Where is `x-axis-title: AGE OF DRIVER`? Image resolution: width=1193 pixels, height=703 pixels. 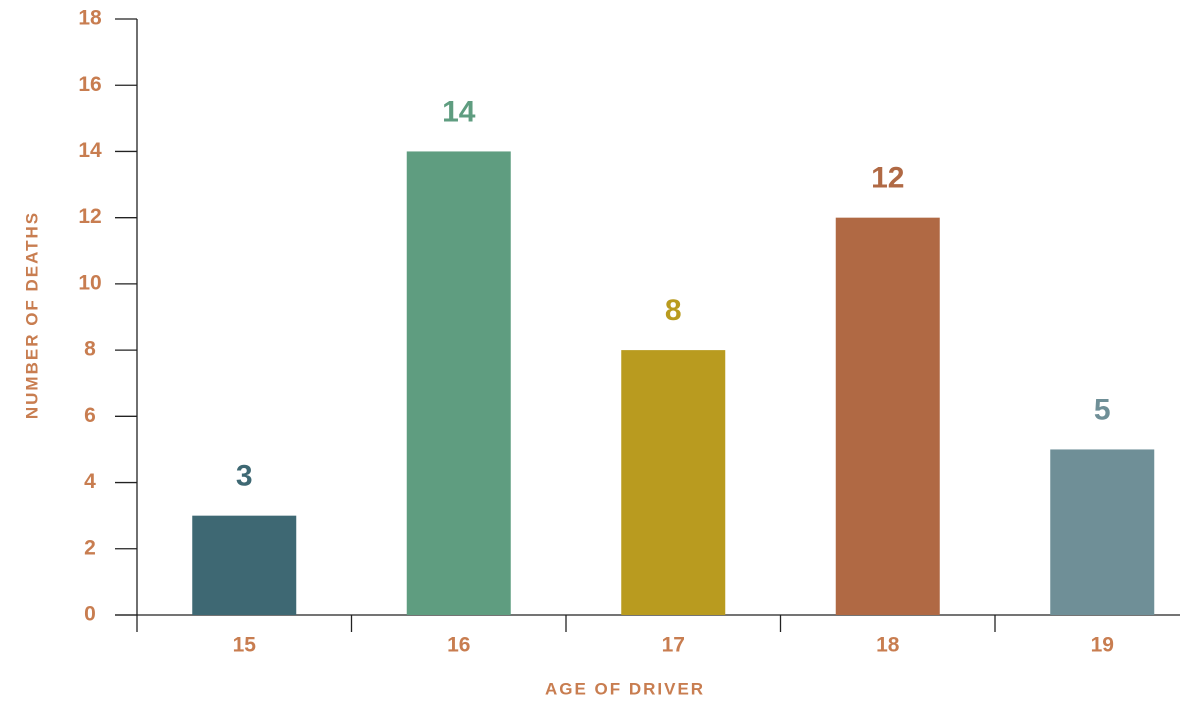
x-axis-title: AGE OF DRIVER is located at coordinates (625, 688).